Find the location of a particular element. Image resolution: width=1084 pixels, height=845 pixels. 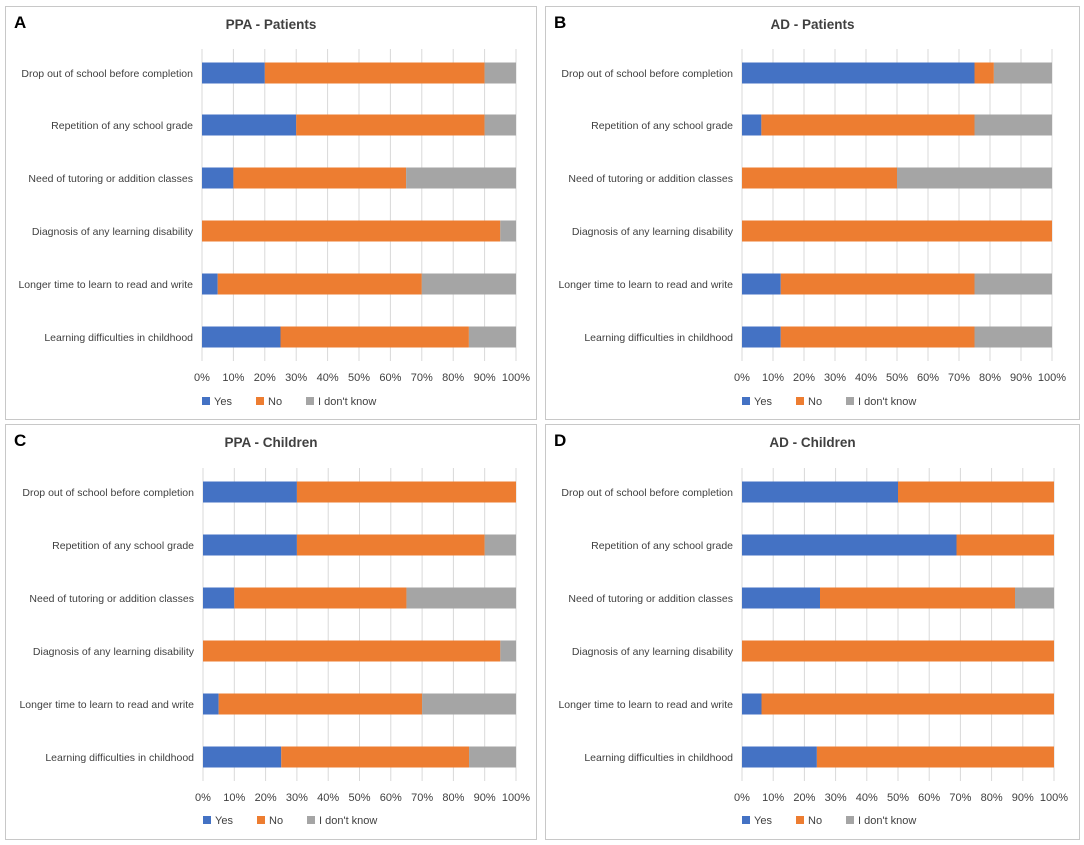

category-label: Need of tutoring or addition classes is located at coordinates (650, 599).